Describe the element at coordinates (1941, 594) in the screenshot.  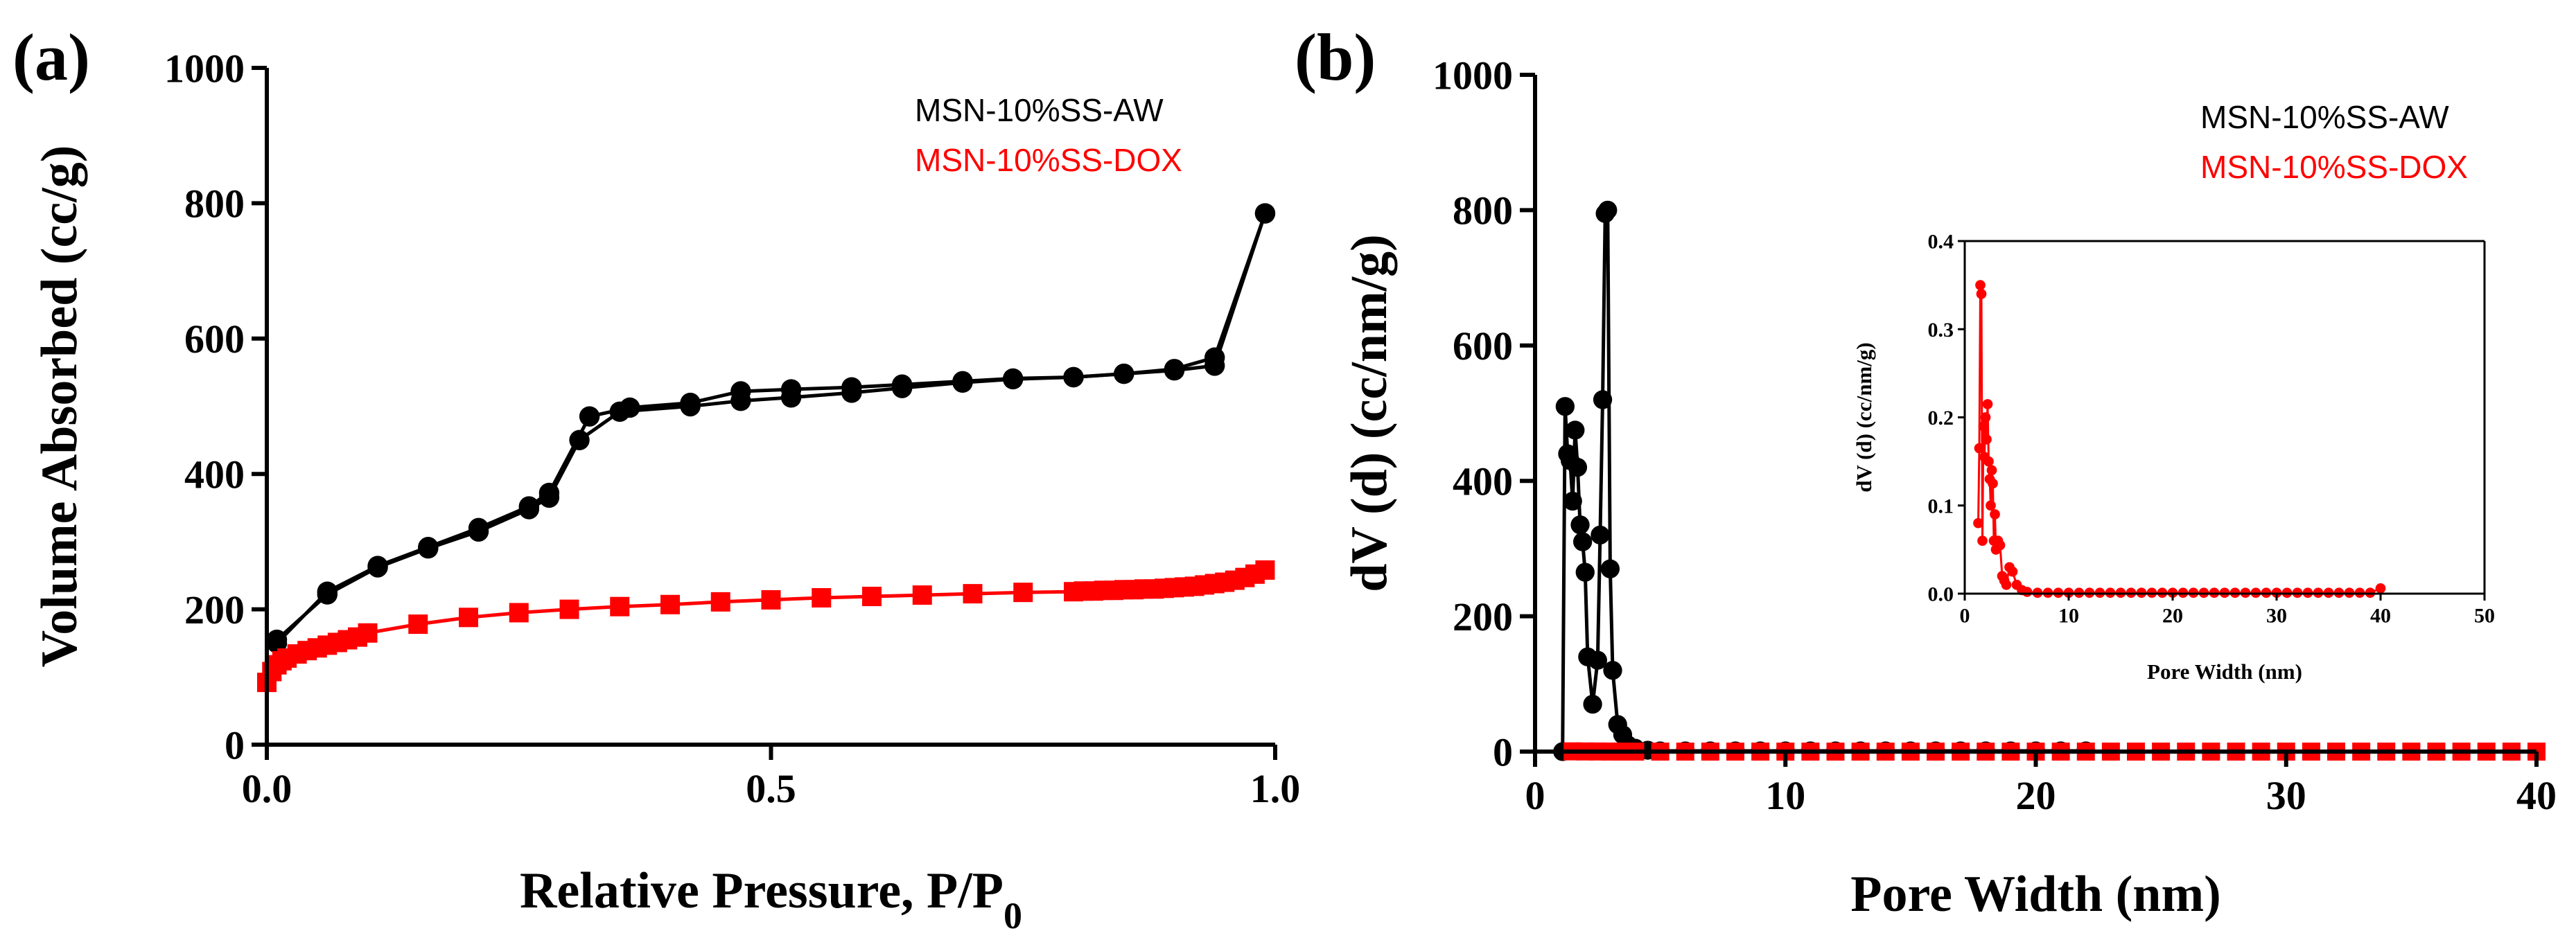
I see `y-tick-label: 0.0` at that location.